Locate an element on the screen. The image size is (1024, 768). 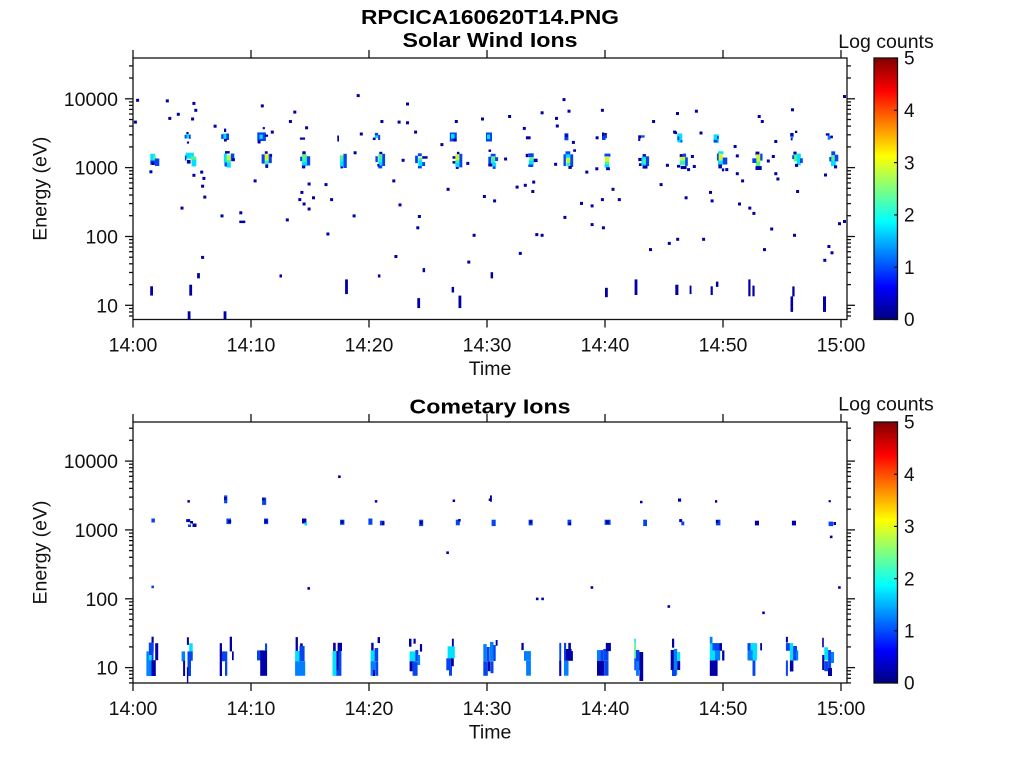
svg-text: Cometary Ions is located at coordinates (490, 408).